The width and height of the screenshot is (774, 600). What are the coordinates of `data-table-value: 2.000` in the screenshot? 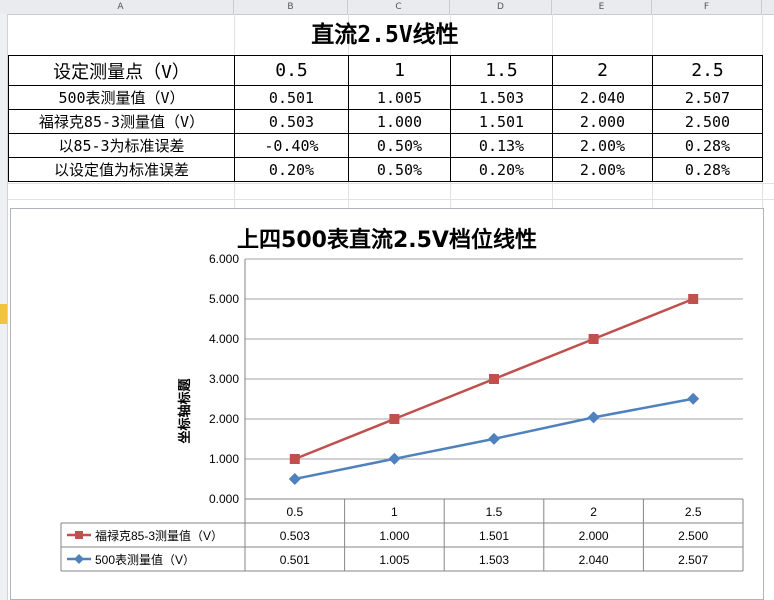 It's located at (594, 536).